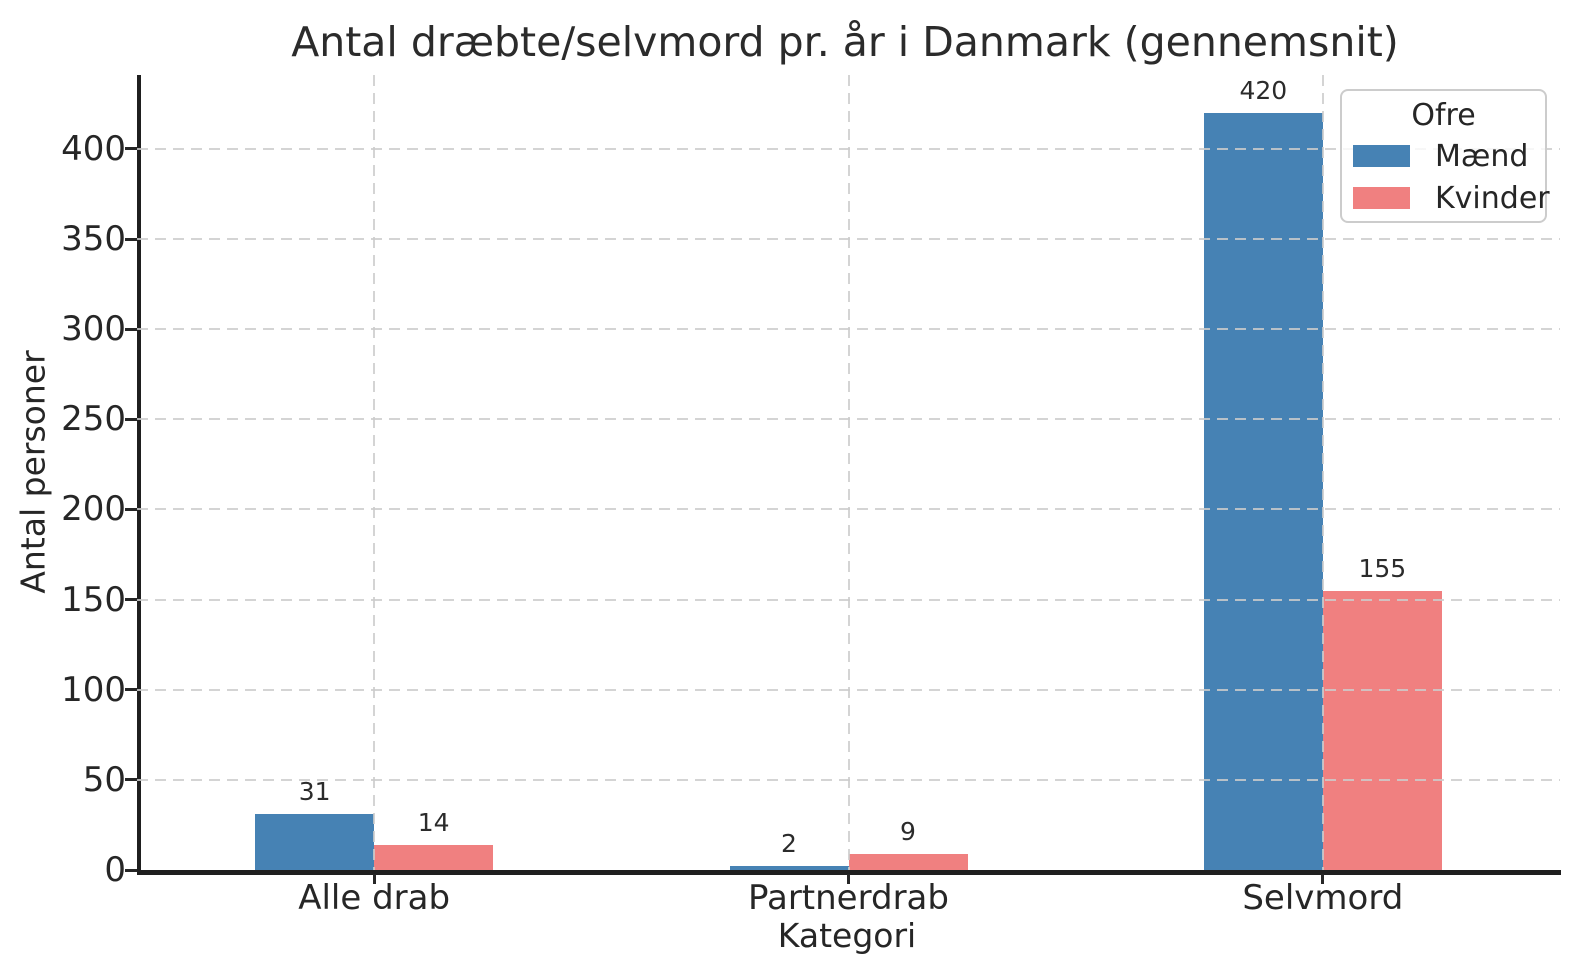 This screenshot has width=1580, height=980. I want to click on legend: Ofre Mænd Kvinder, so click(1445, 156).